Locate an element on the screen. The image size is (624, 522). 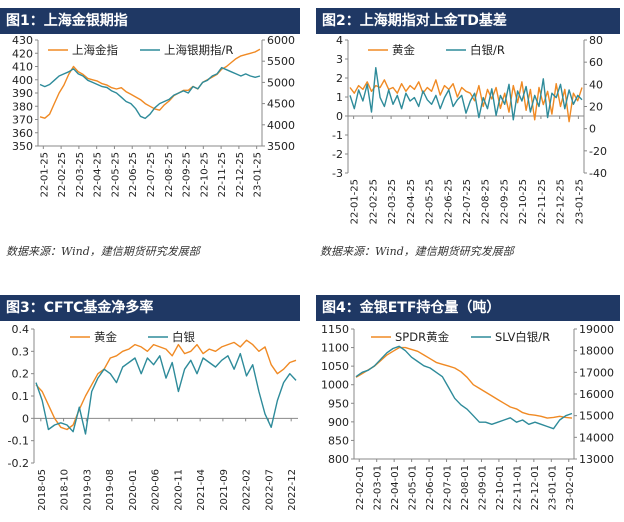
y-tick-label-right: 3500 is located at coordinates (281, 146).